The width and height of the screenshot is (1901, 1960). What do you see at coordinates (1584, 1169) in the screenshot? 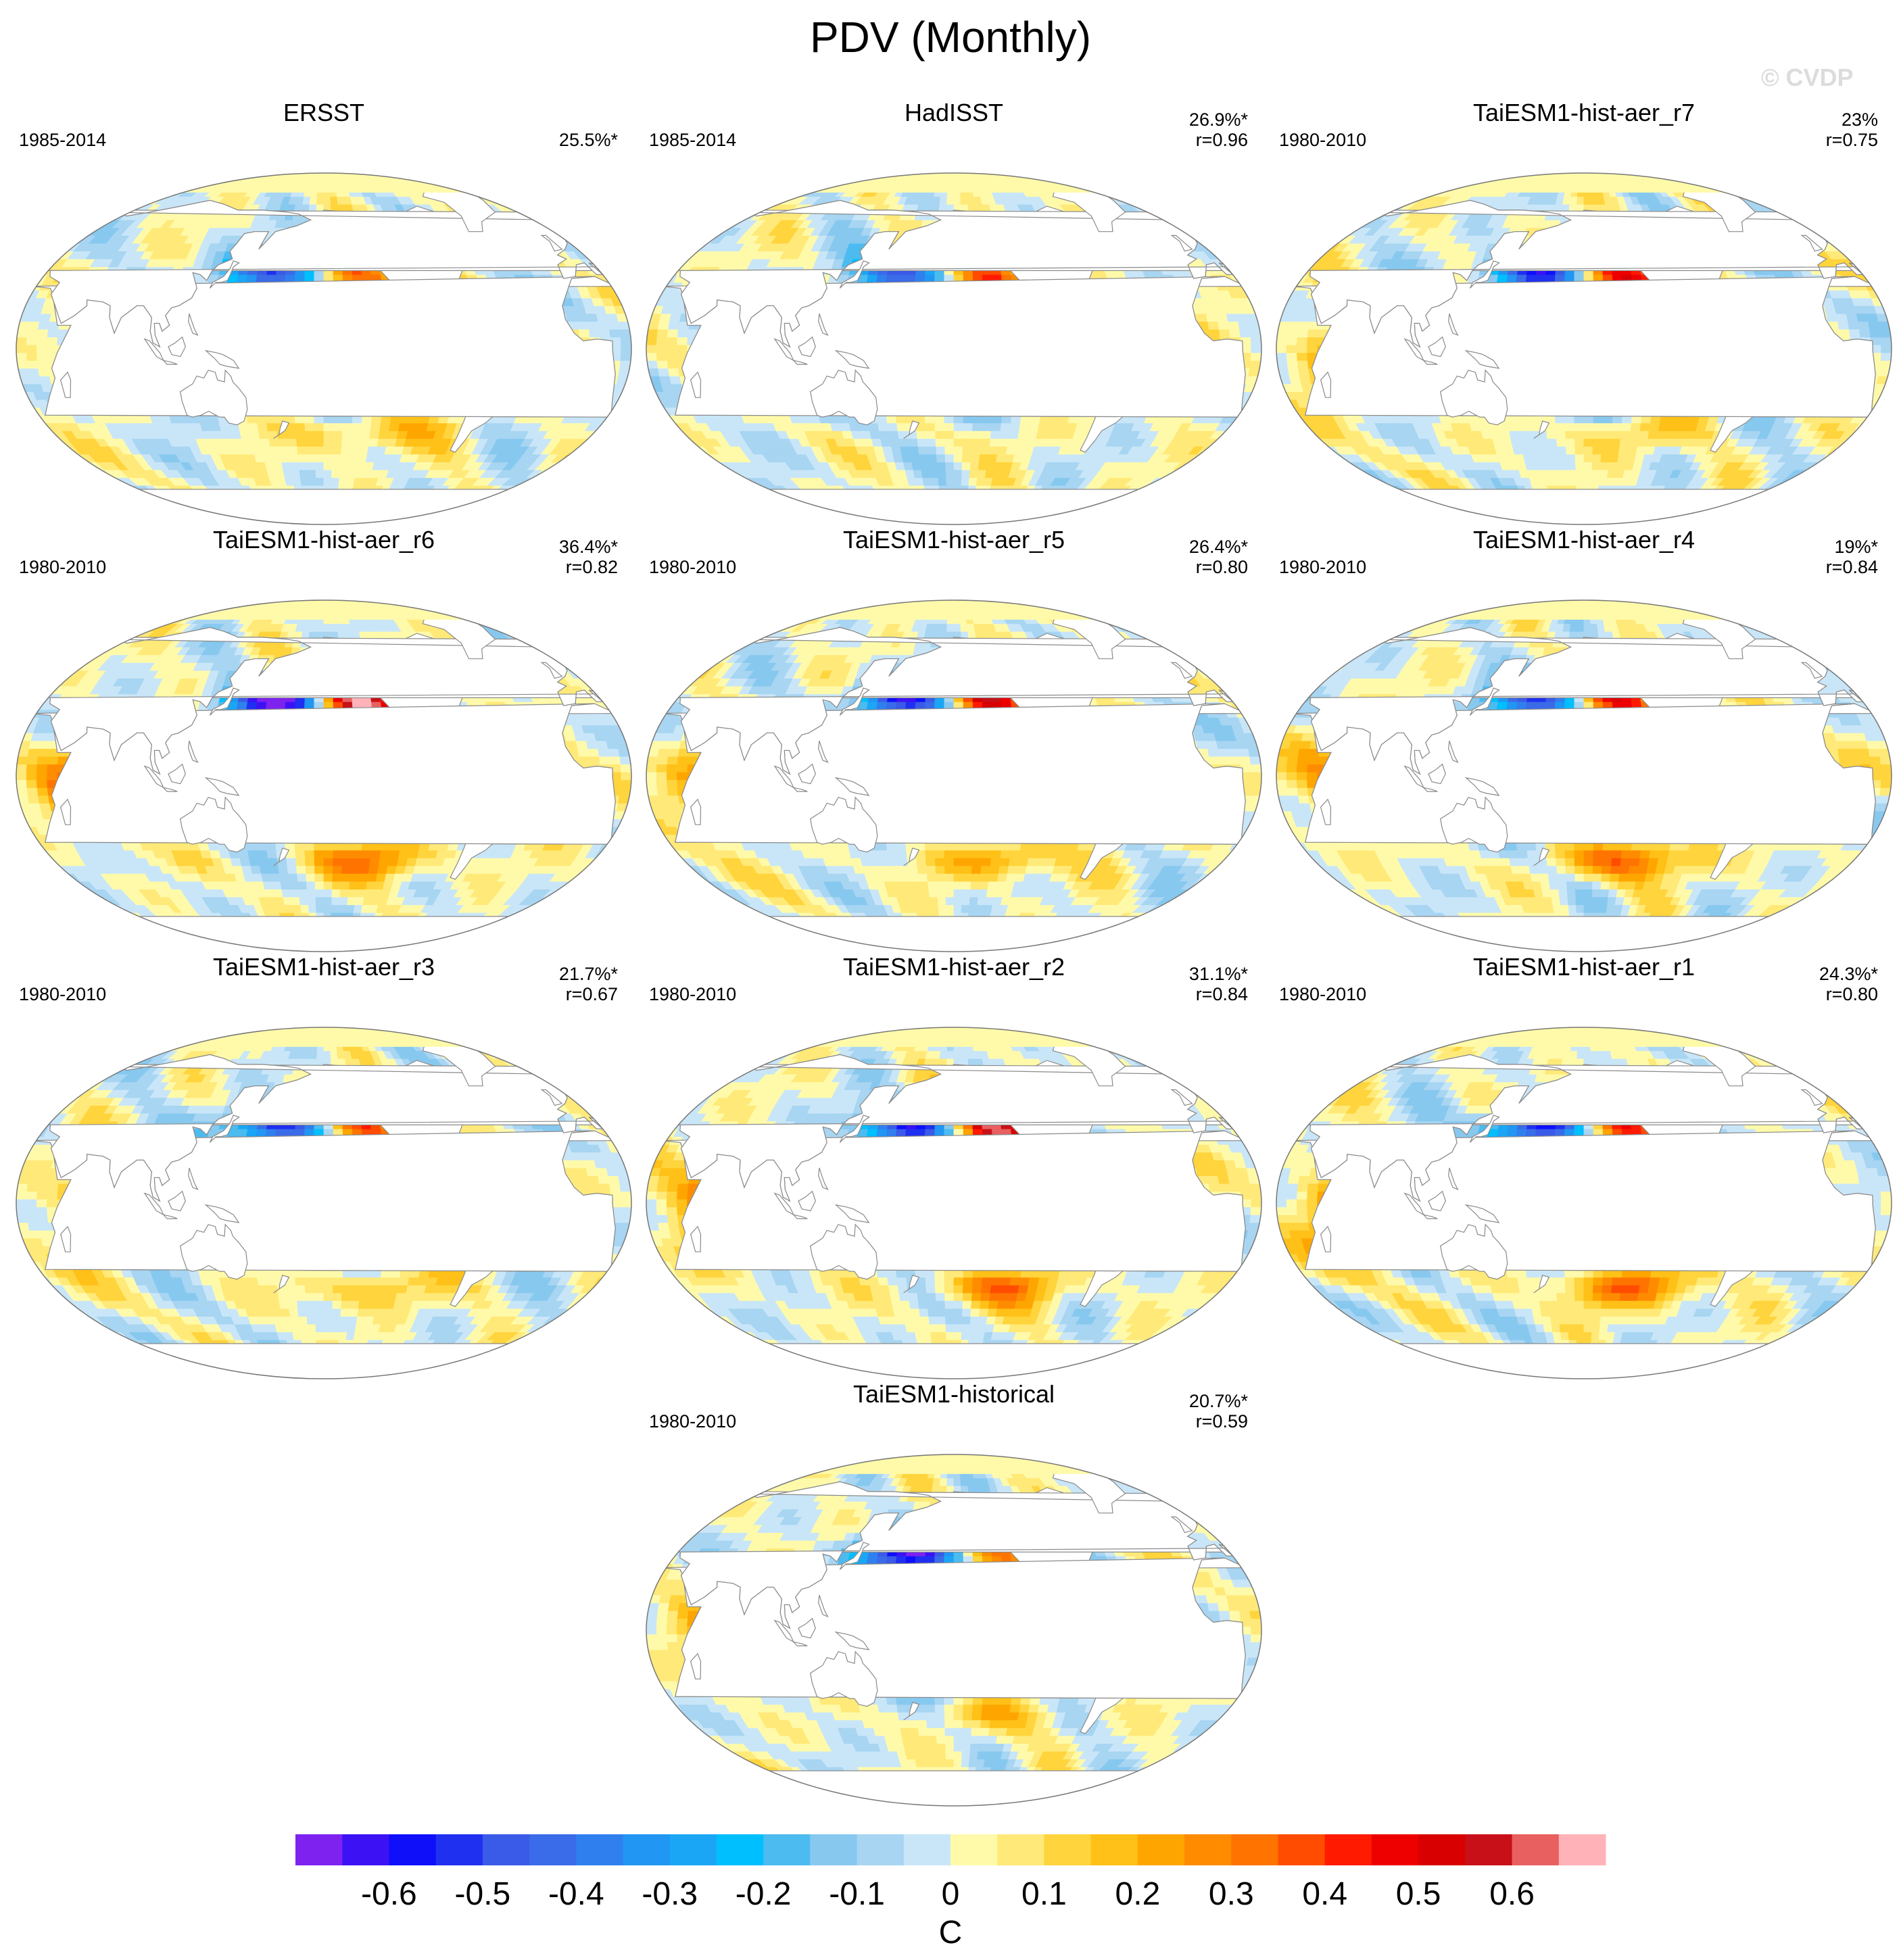
I see `map-panel: TaiESM1-hist-aer_r1 1980-2010 24.3%* r=0.80` at bounding box center [1584, 1169].